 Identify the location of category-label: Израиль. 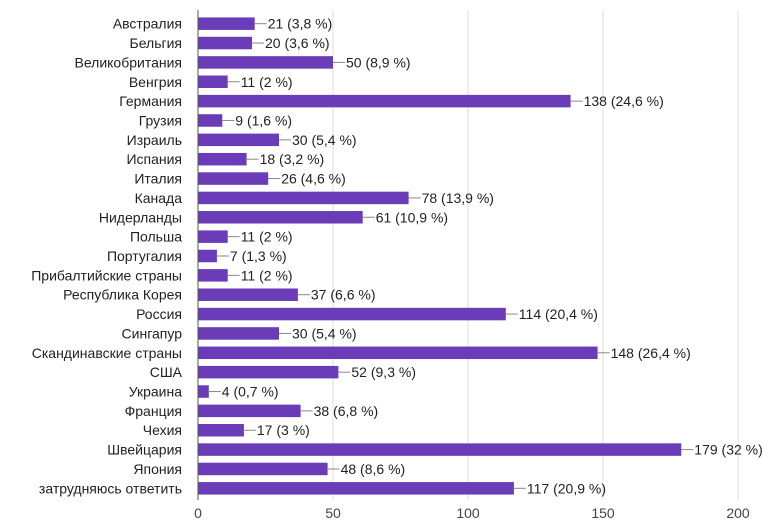
(154, 140).